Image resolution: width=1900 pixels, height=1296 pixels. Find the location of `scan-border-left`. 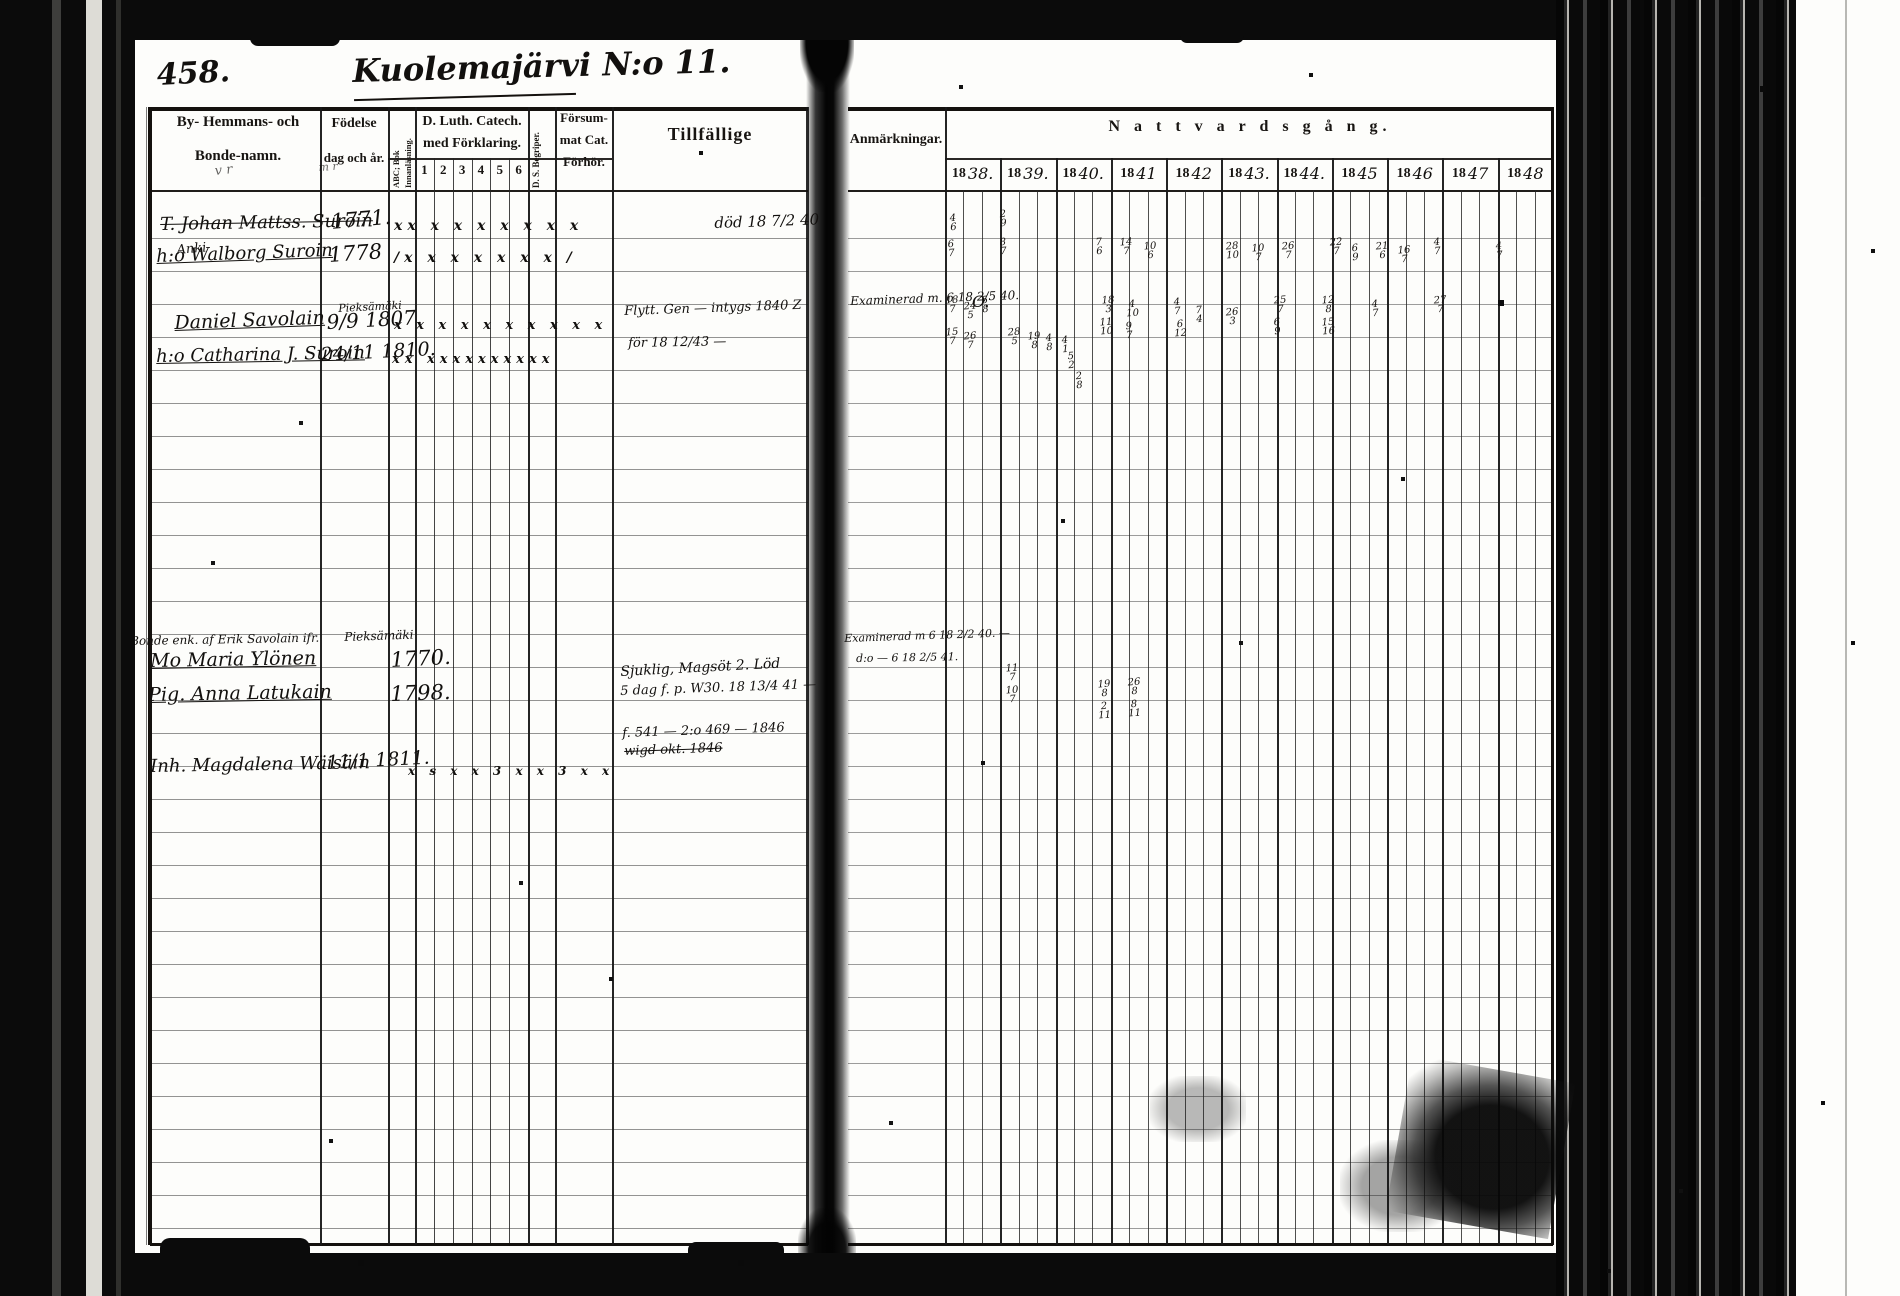

scan-border-left is located at coordinates (67, 648).